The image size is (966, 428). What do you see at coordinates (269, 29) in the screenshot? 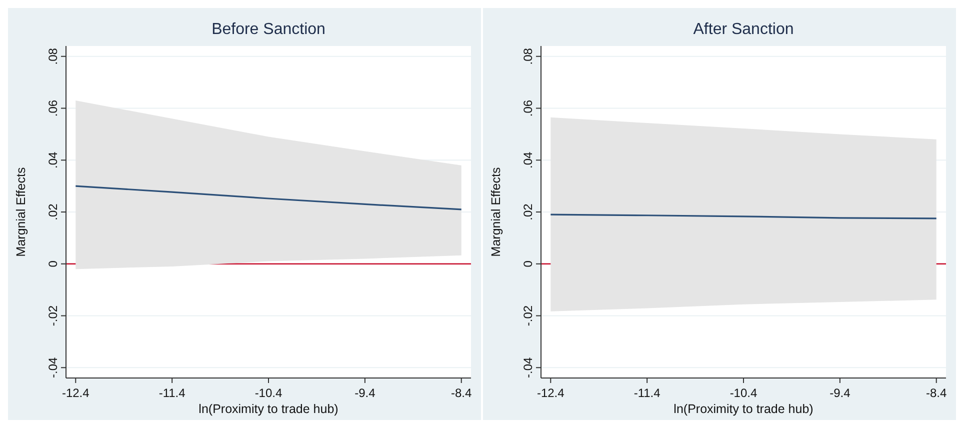
I see `chart-title: Before Sanction` at bounding box center [269, 29].